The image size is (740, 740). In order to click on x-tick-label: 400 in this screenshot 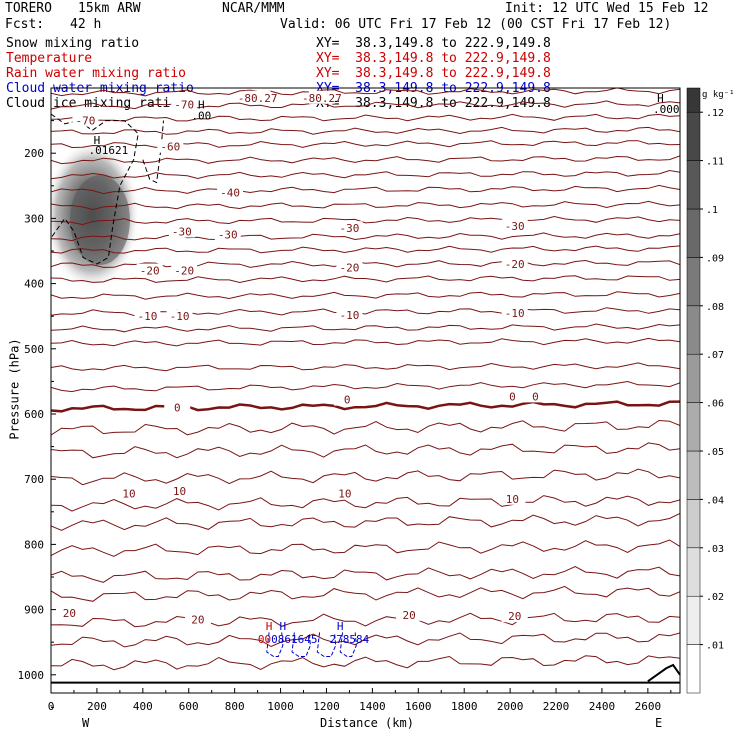, I will do `click(143, 706)`.